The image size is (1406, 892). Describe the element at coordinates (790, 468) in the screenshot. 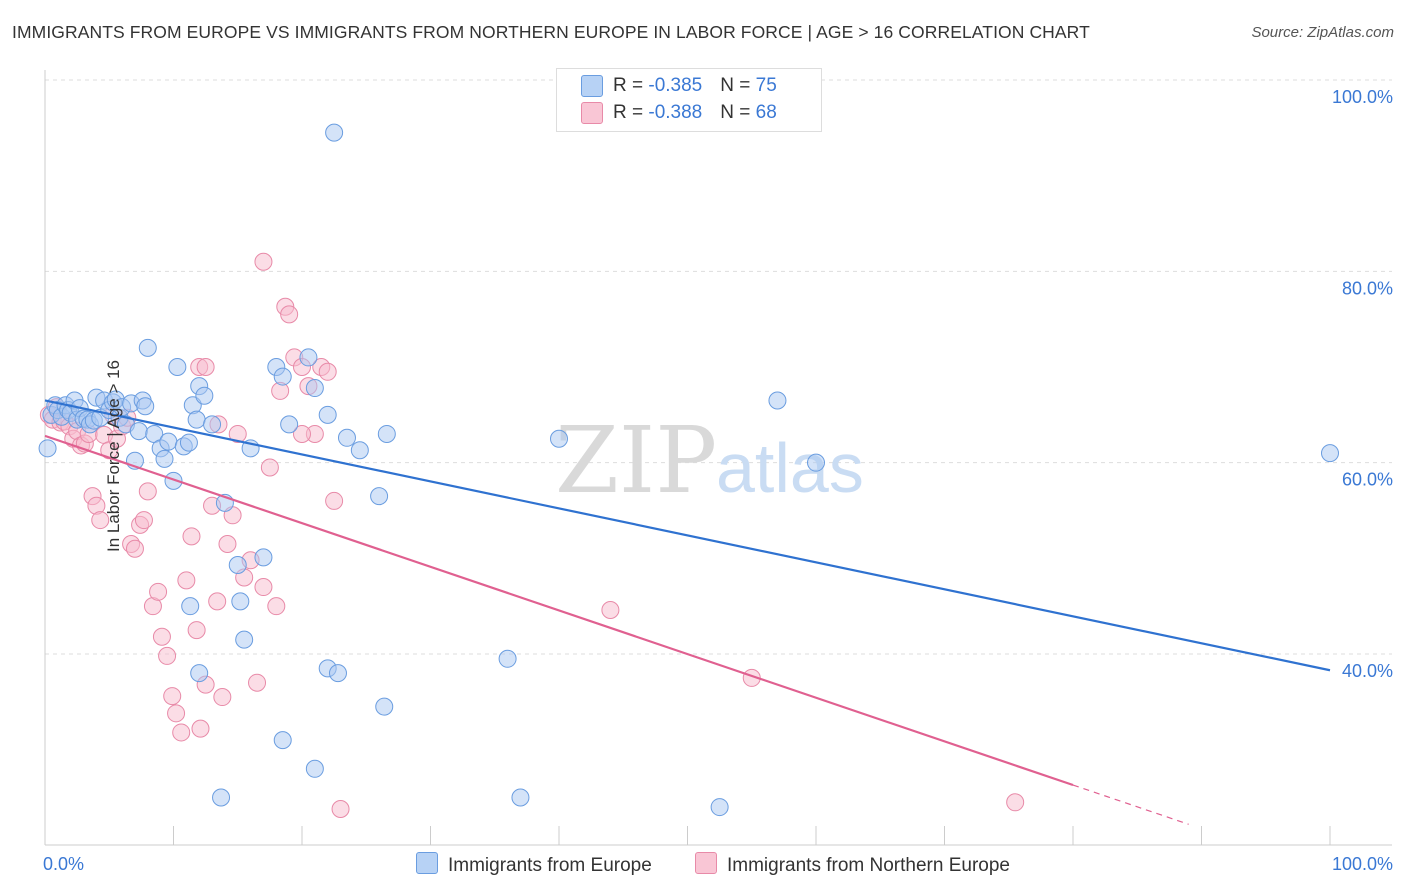

I see `watermark-atlas: atlas` at that location.